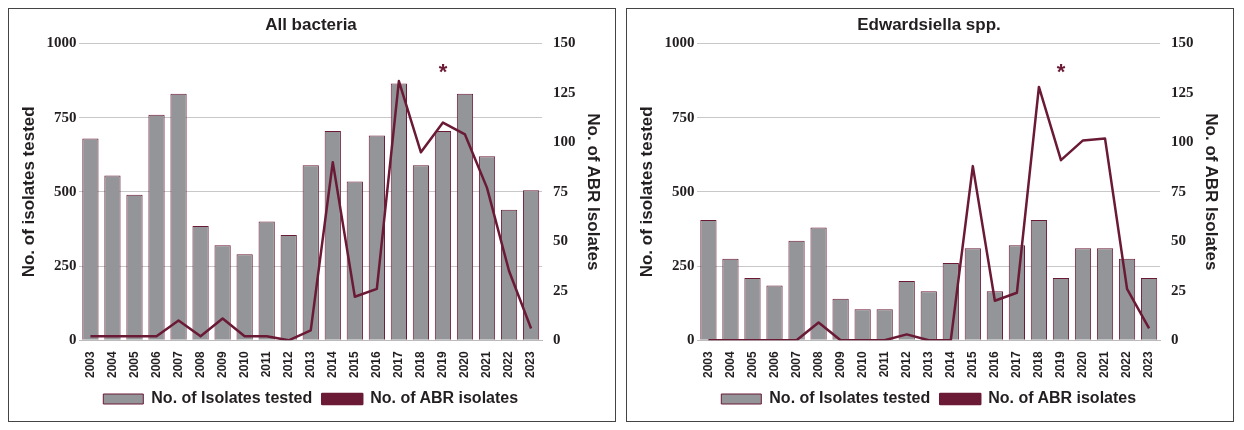  What do you see at coordinates (311, 24) in the screenshot?
I see `chart-title: All bacteria` at bounding box center [311, 24].